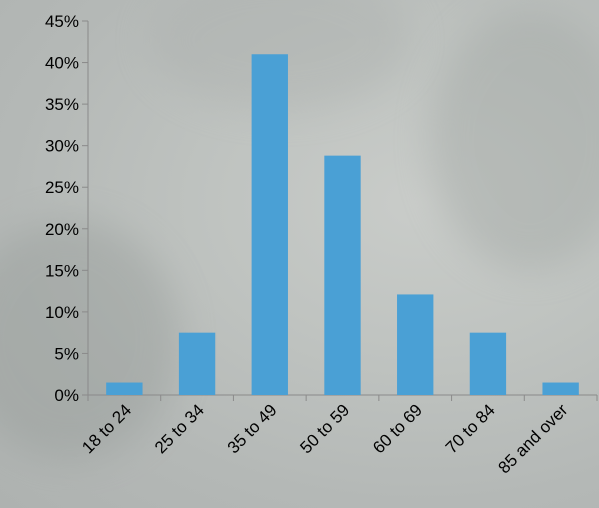 The height and width of the screenshot is (508, 599). I want to click on x-tick-label: 85 and over, so click(533, 438).